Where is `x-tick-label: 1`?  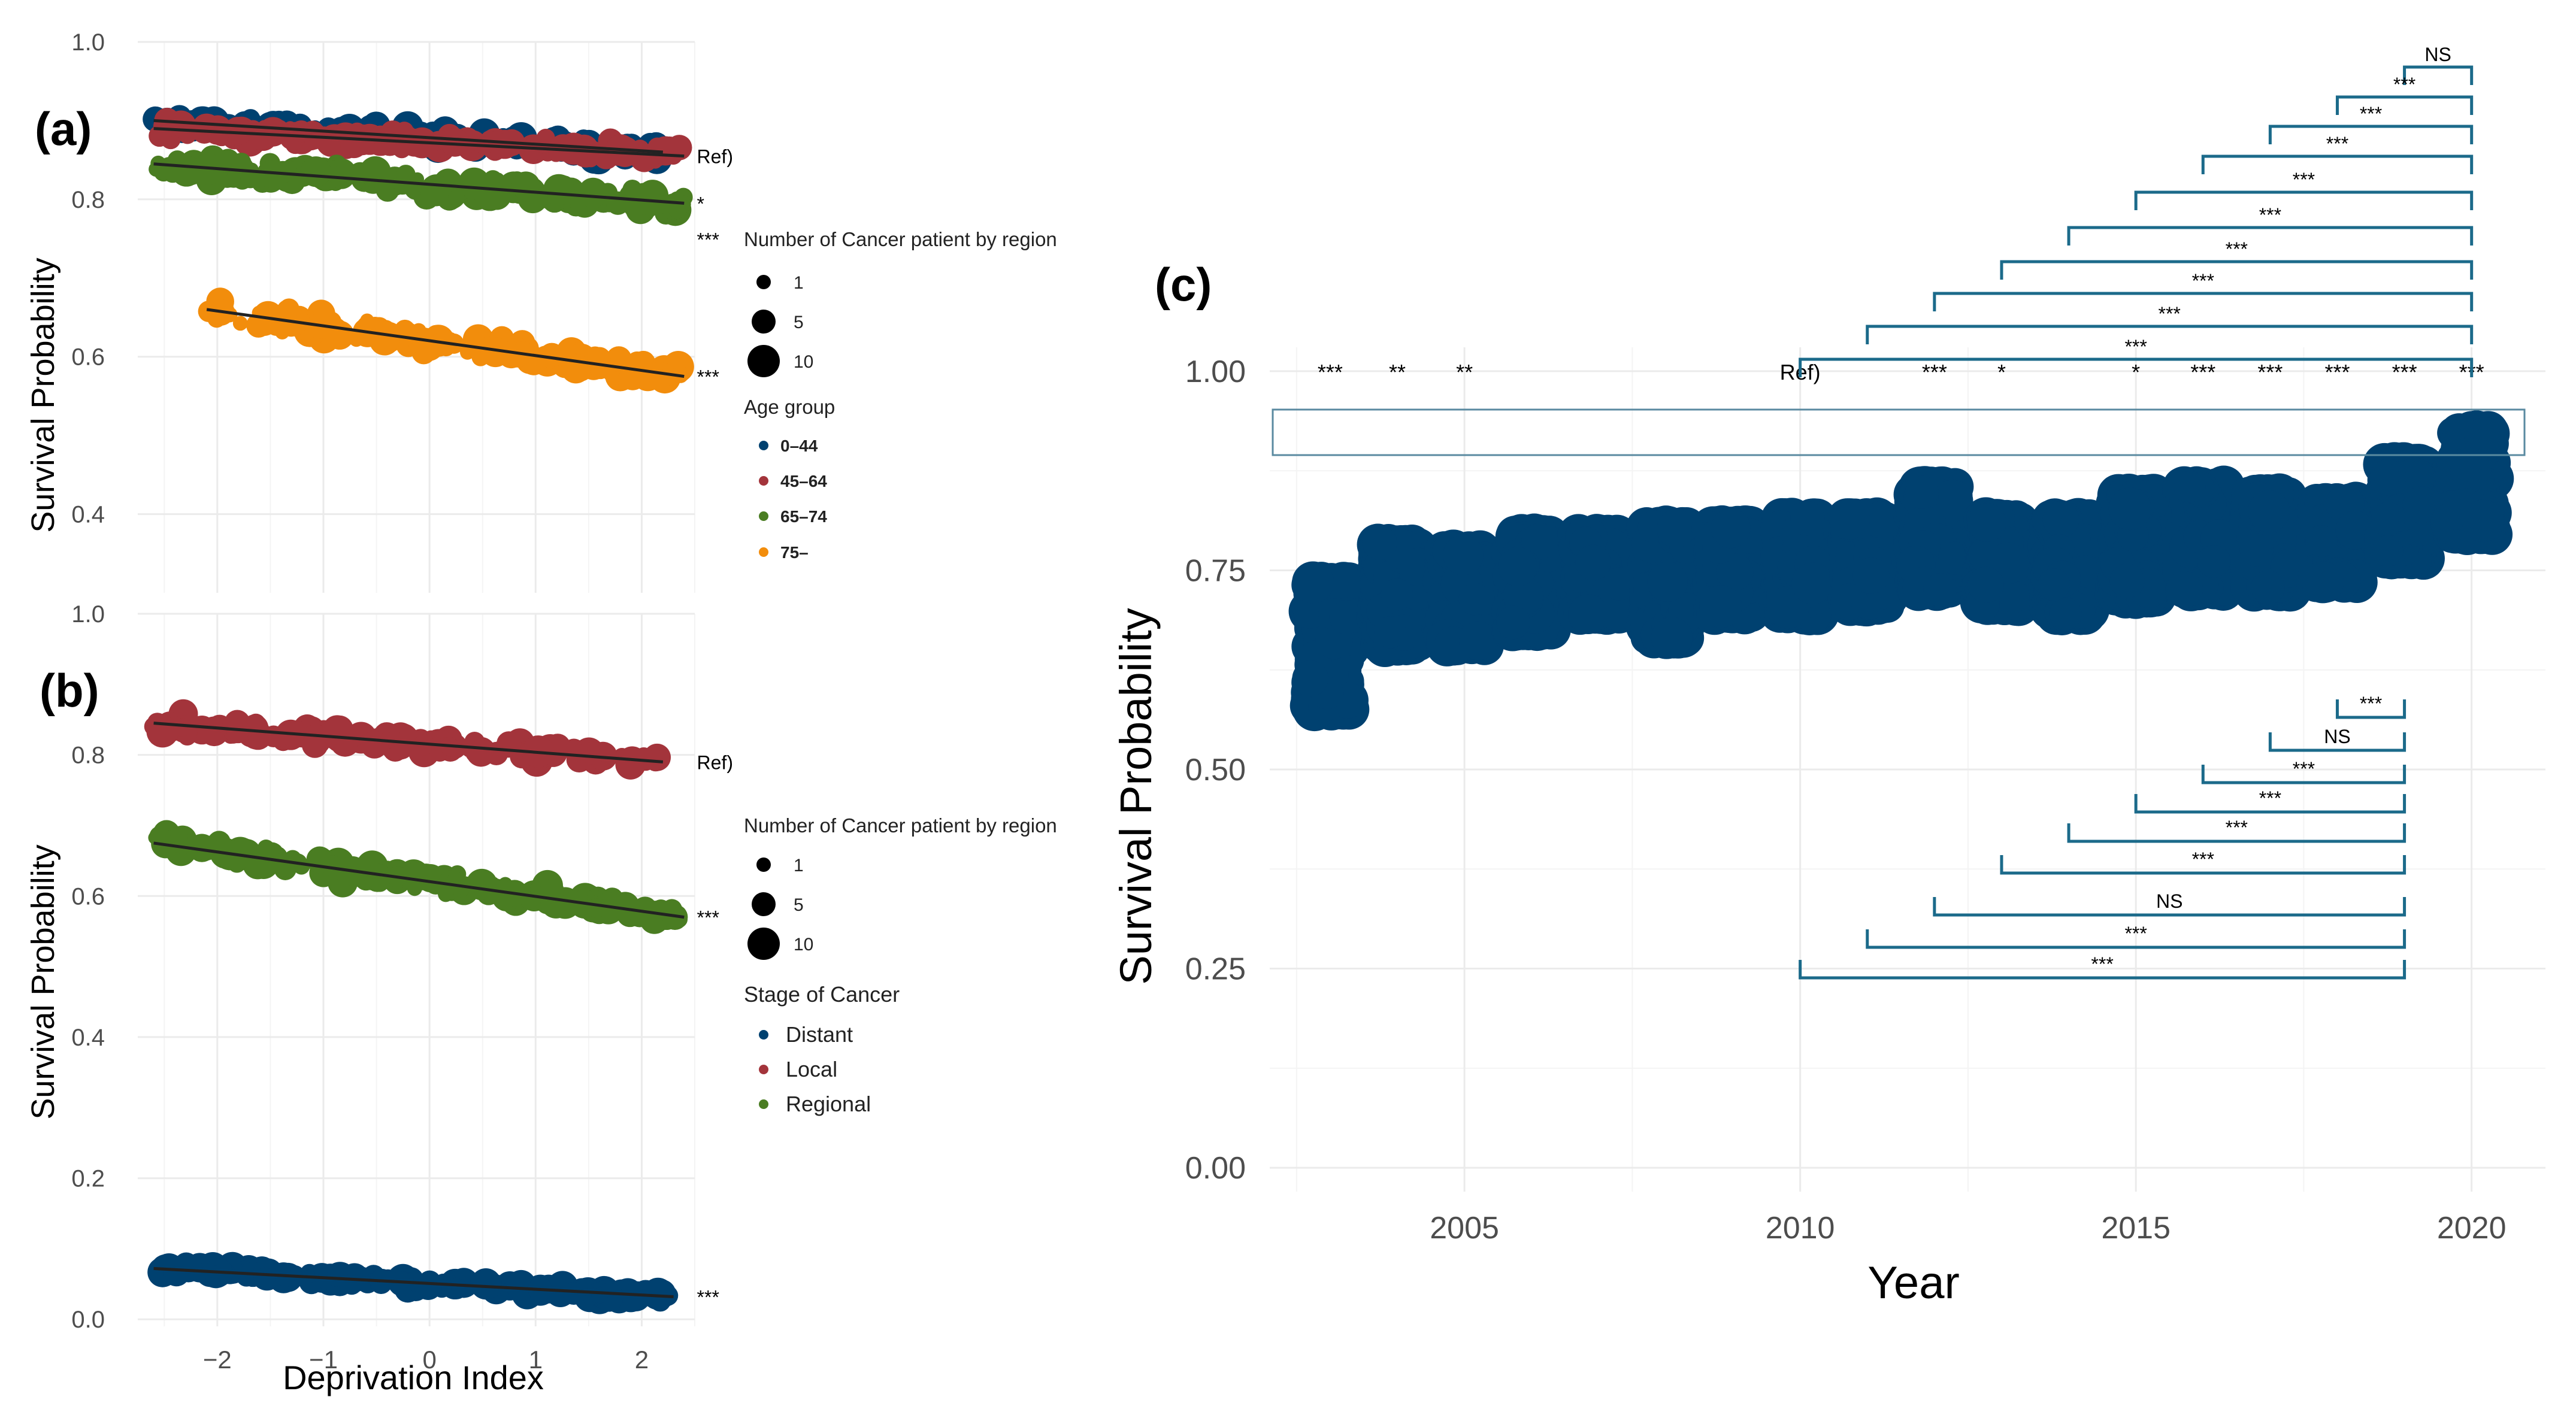 x-tick-label: 1 is located at coordinates (536, 1360).